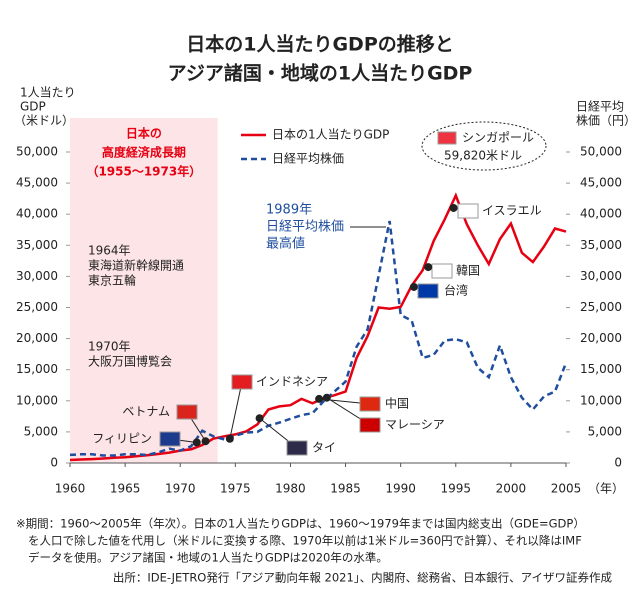 This screenshot has height=606, width=640. I want to click on country-label: 台湾, so click(456, 290).